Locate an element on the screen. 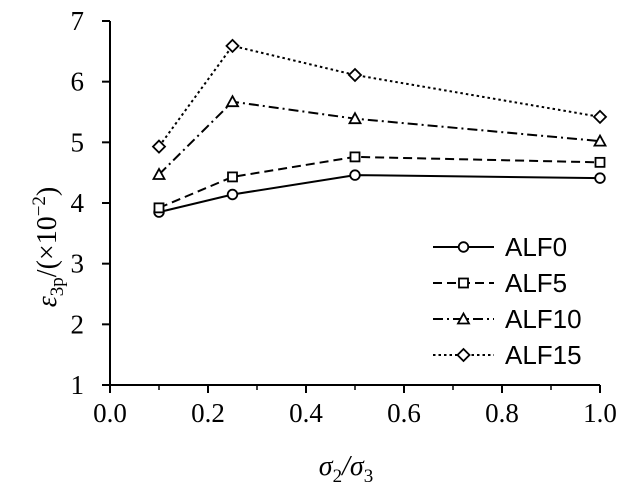  series-line-ALF15 is located at coordinates (379, 96).